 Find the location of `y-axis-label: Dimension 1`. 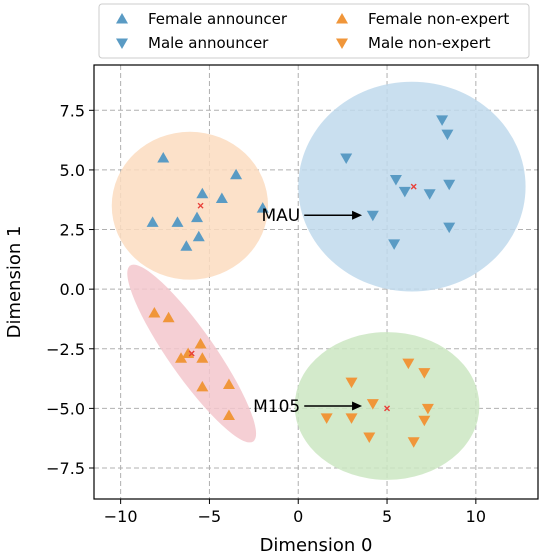

y-axis-label: Dimension 1 is located at coordinates (14, 282).